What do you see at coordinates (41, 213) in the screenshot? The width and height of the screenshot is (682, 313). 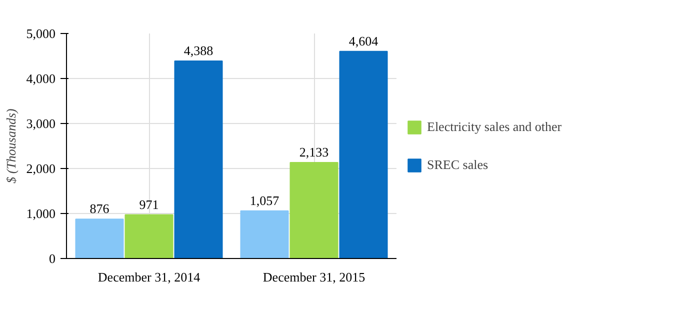 I see `y-tick-label: 1,000` at bounding box center [41, 213].